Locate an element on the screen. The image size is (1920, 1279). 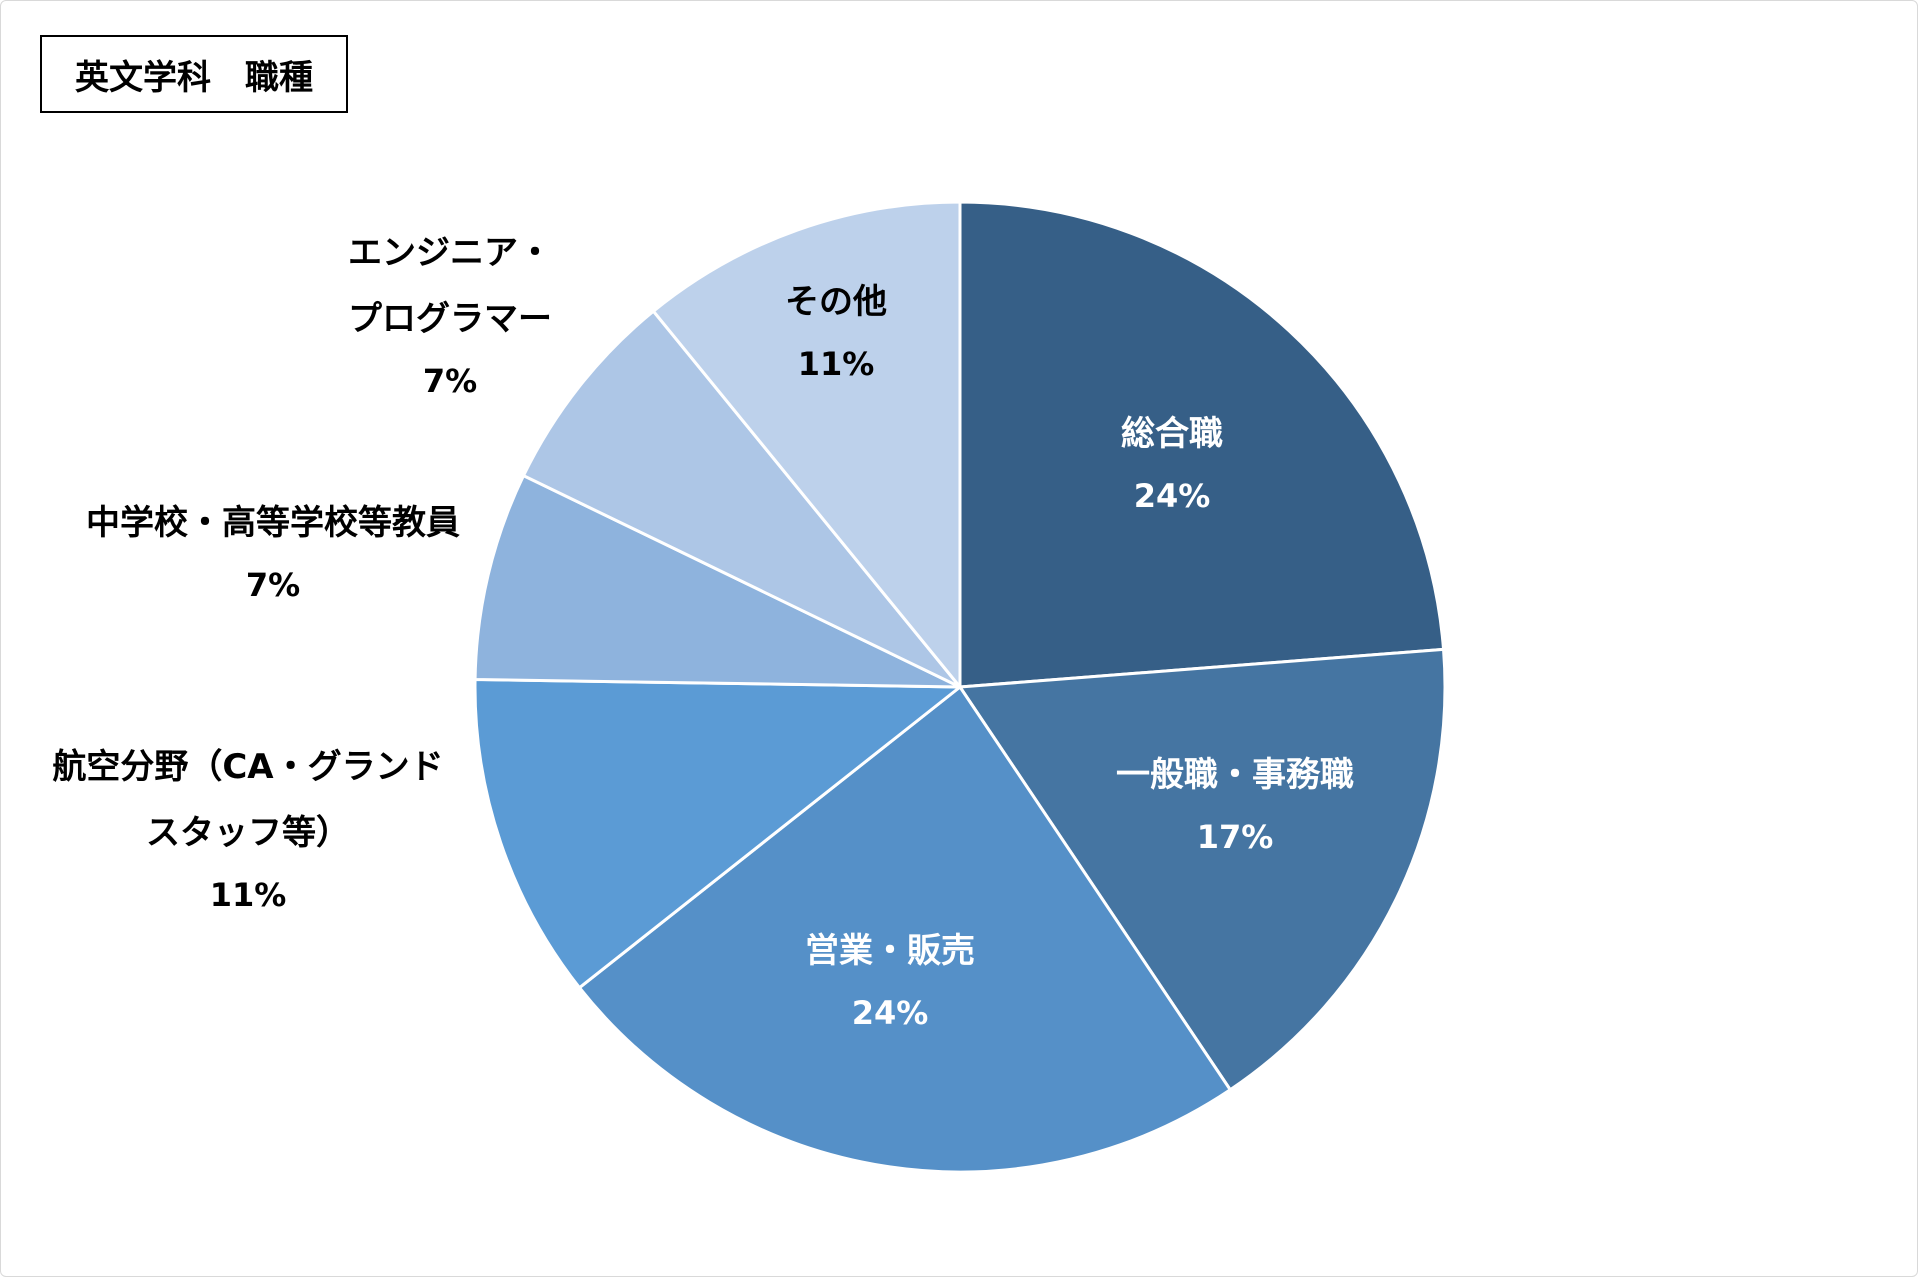
slice-name-label-5: 中学校・高等学校等教員 is located at coordinates (273, 523).